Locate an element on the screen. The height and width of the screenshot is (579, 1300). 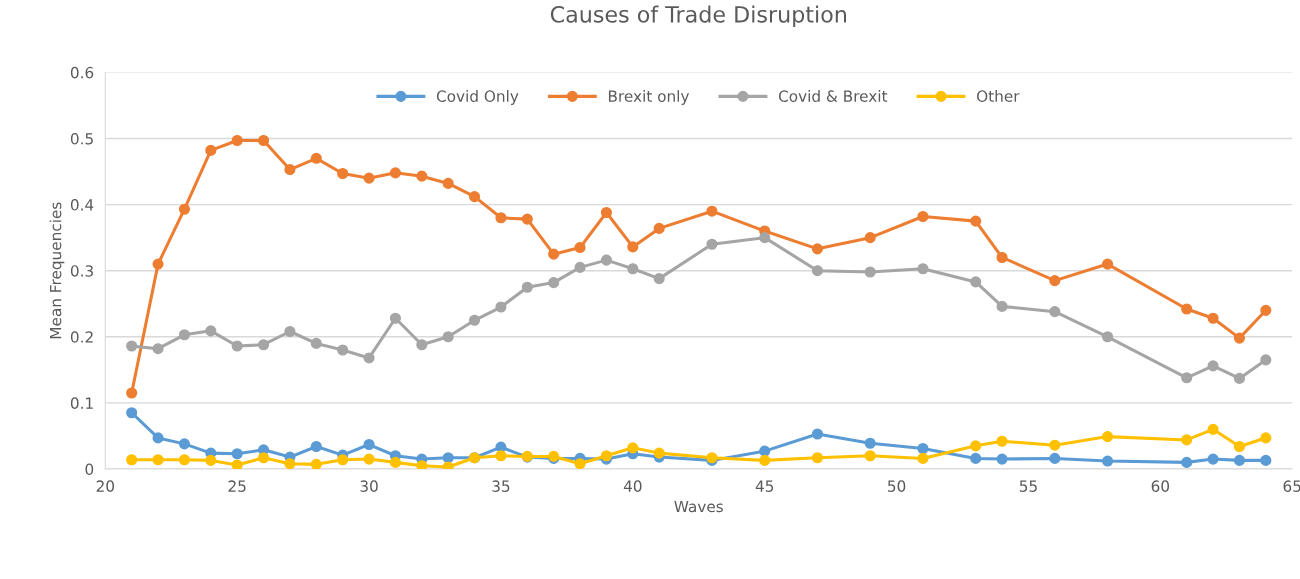
x-axis-title: Waves is located at coordinates (698, 506).